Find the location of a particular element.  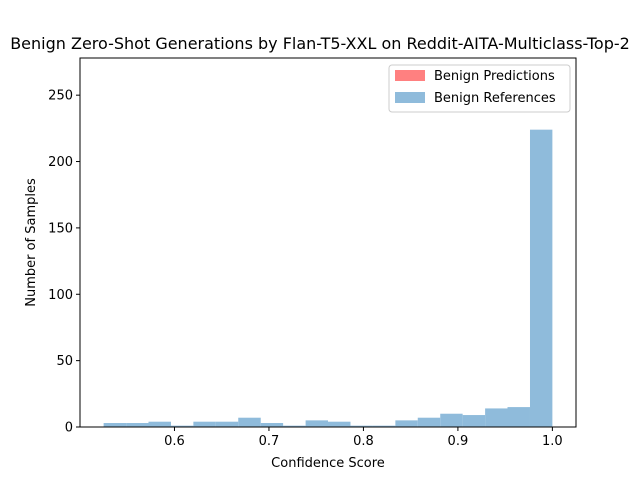

legend-frame is located at coordinates (479, 88).